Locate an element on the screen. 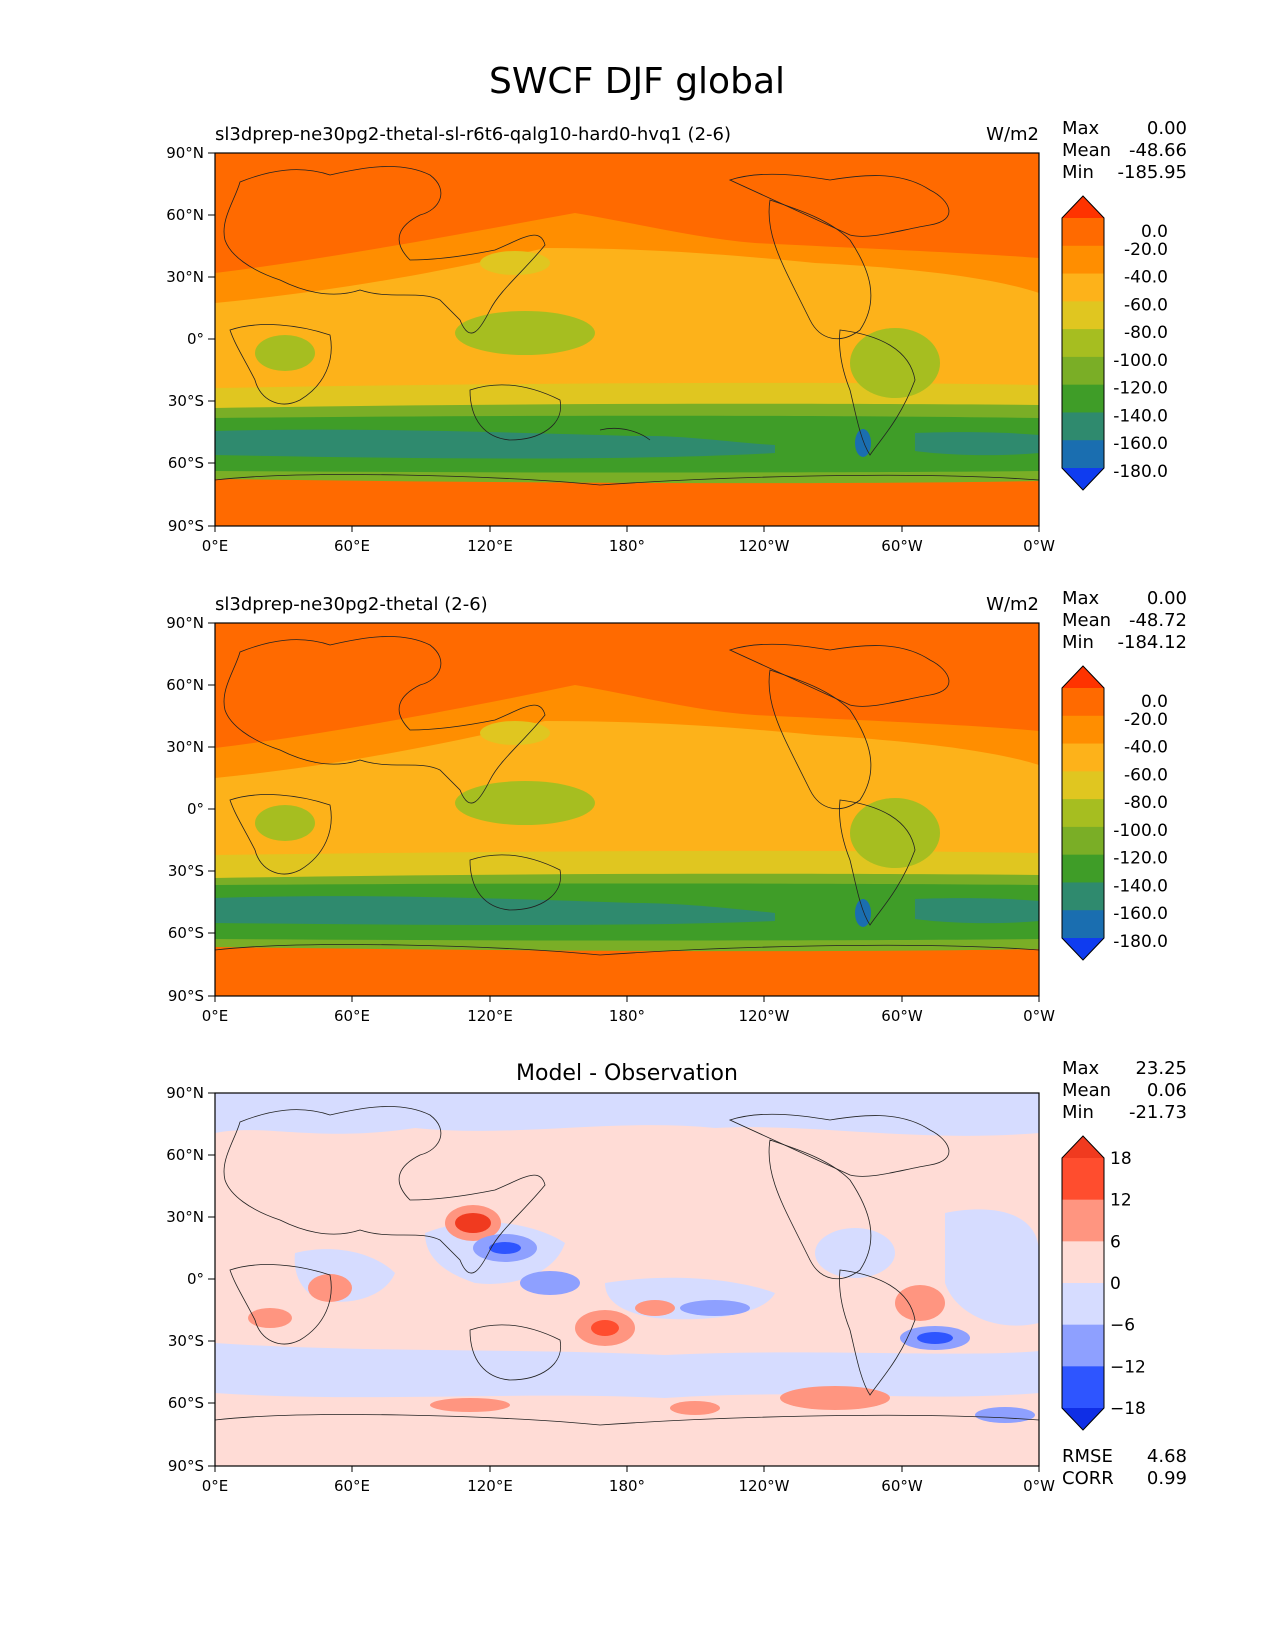 The image size is (1275, 1650). lon-tick: 60°E is located at coordinates (352, 1010).